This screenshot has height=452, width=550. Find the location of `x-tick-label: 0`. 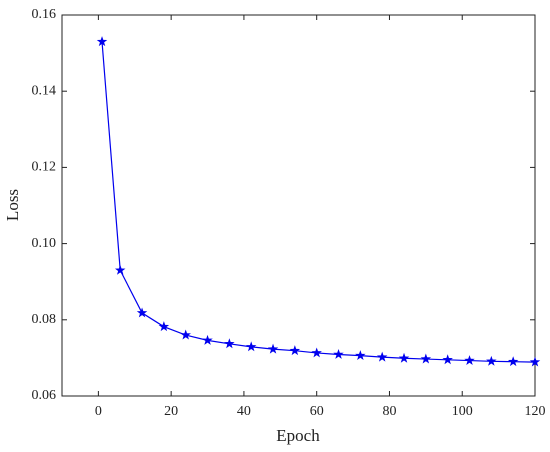

x-tick-label: 0 is located at coordinates (98, 411).